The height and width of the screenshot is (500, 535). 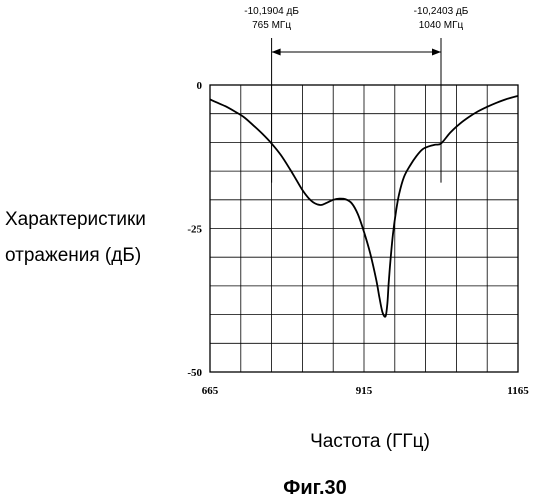 What do you see at coordinates (276, 52) in the screenshot?
I see `arrowhead-left` at bounding box center [276, 52].